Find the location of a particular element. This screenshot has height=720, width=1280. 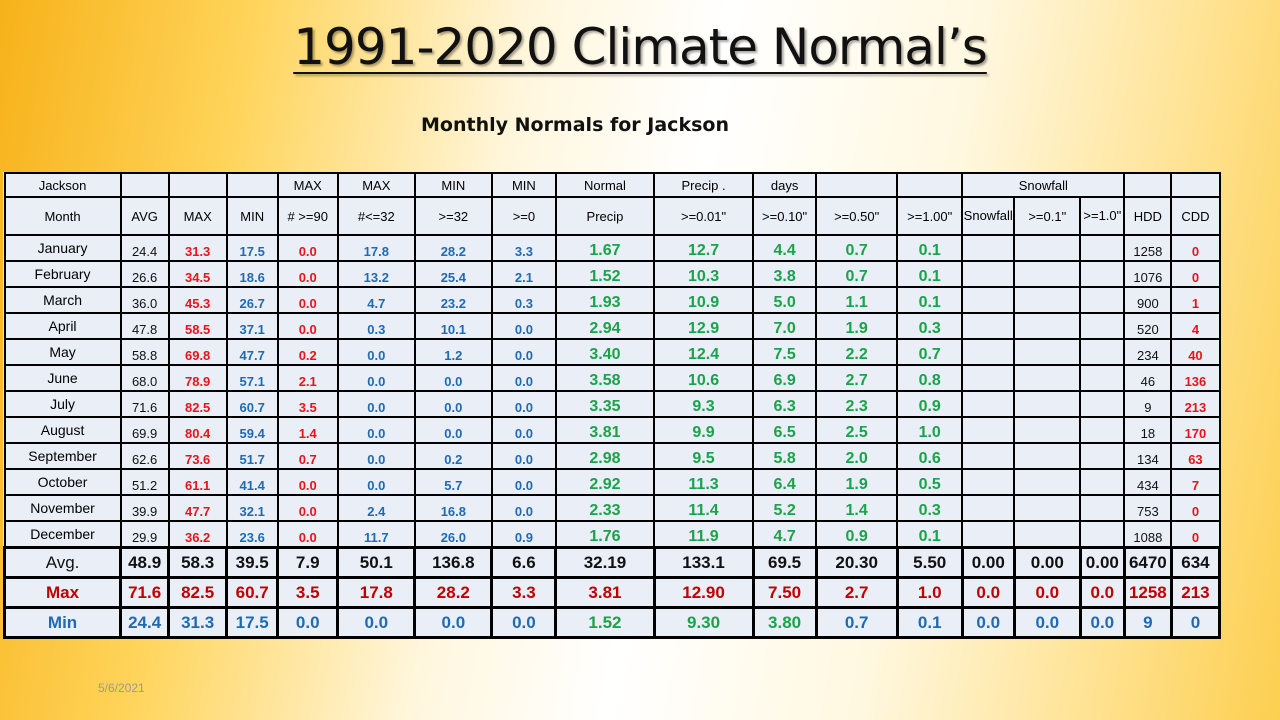

table-cell: 16.8 is located at coordinates (453, 508).